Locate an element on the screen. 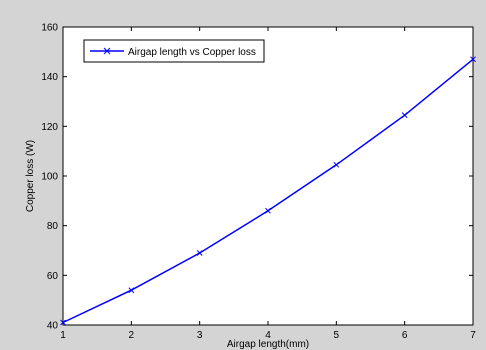  x-tick-label: 1 is located at coordinates (63, 335).